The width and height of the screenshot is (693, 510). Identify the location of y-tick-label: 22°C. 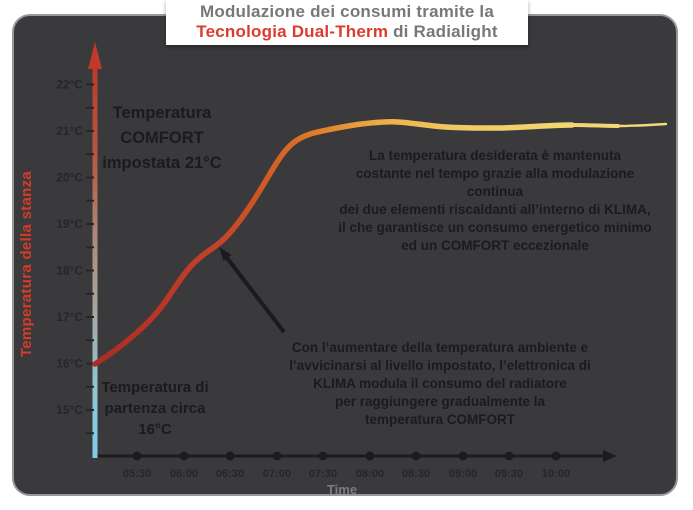
(69, 85).